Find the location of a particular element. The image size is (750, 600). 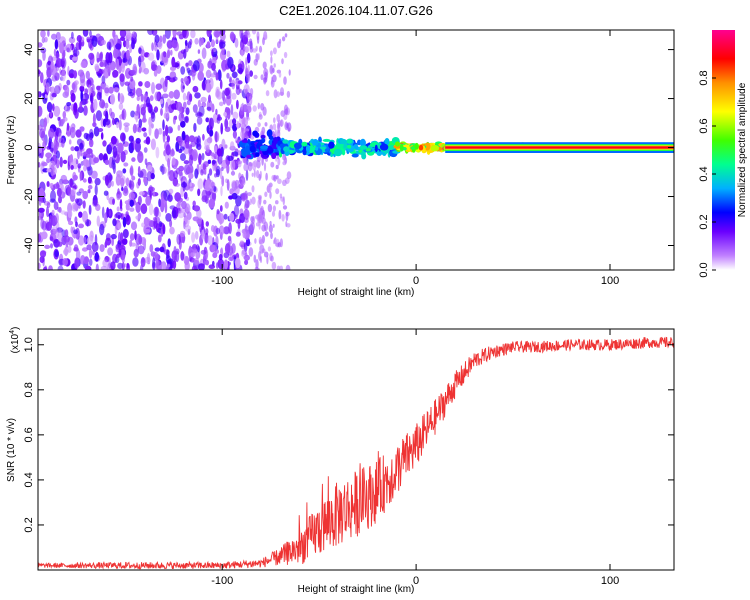

snr-scale-exponent: 4 is located at coordinates (12, 332).